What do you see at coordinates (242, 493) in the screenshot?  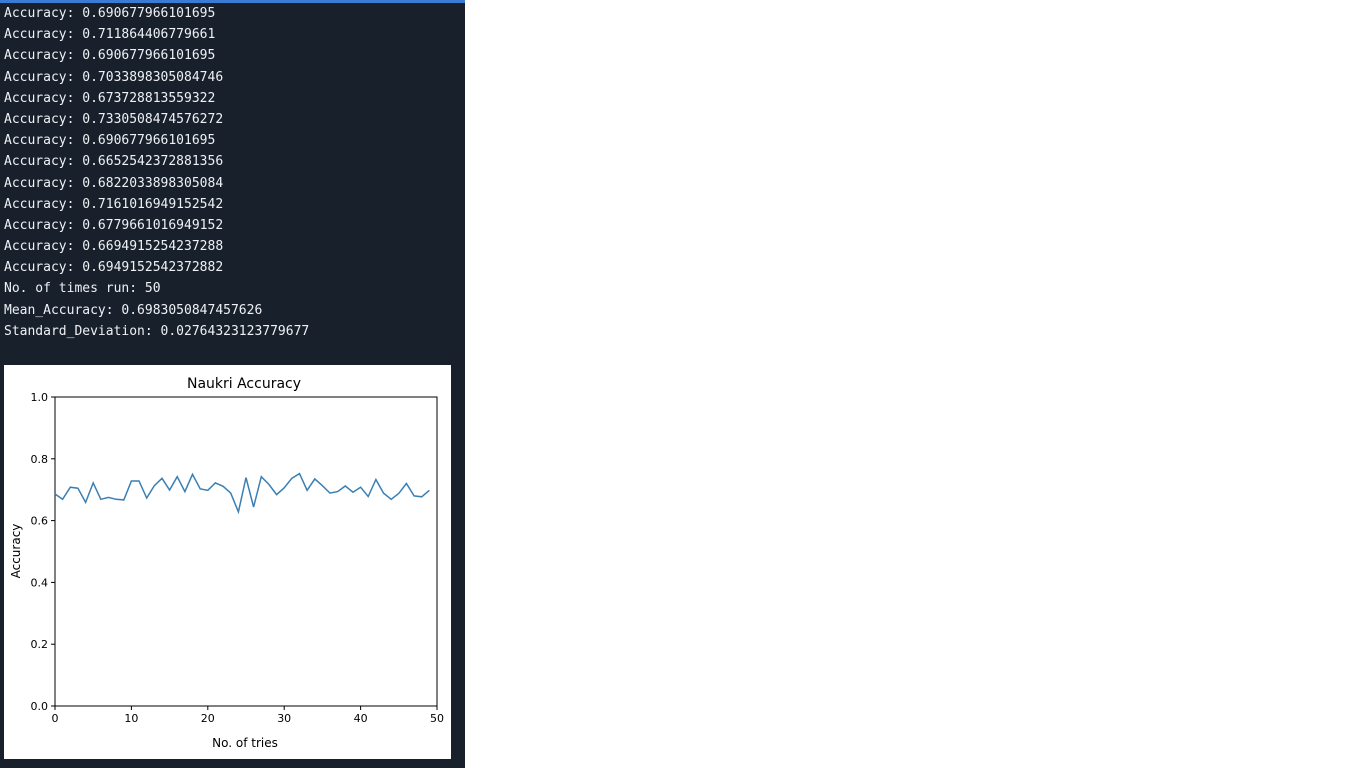 I see `accuracy-series-line` at bounding box center [242, 493].